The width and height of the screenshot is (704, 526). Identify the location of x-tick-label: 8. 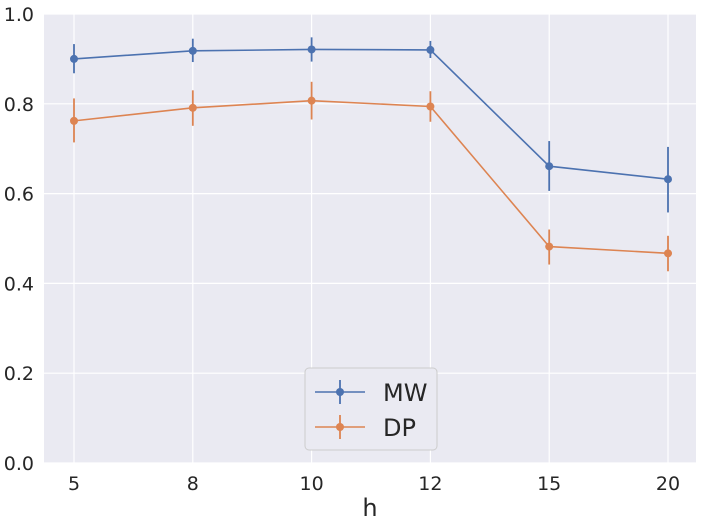
(193, 484).